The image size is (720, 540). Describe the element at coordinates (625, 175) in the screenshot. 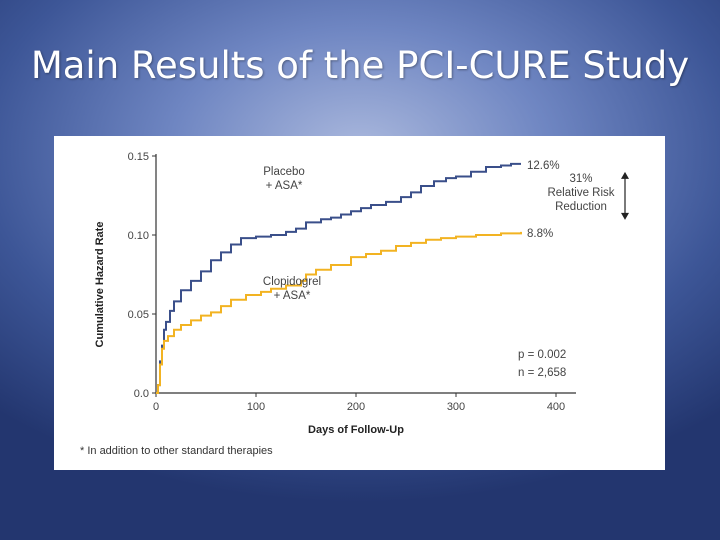

I see `rrr-arrow-head-up` at that location.